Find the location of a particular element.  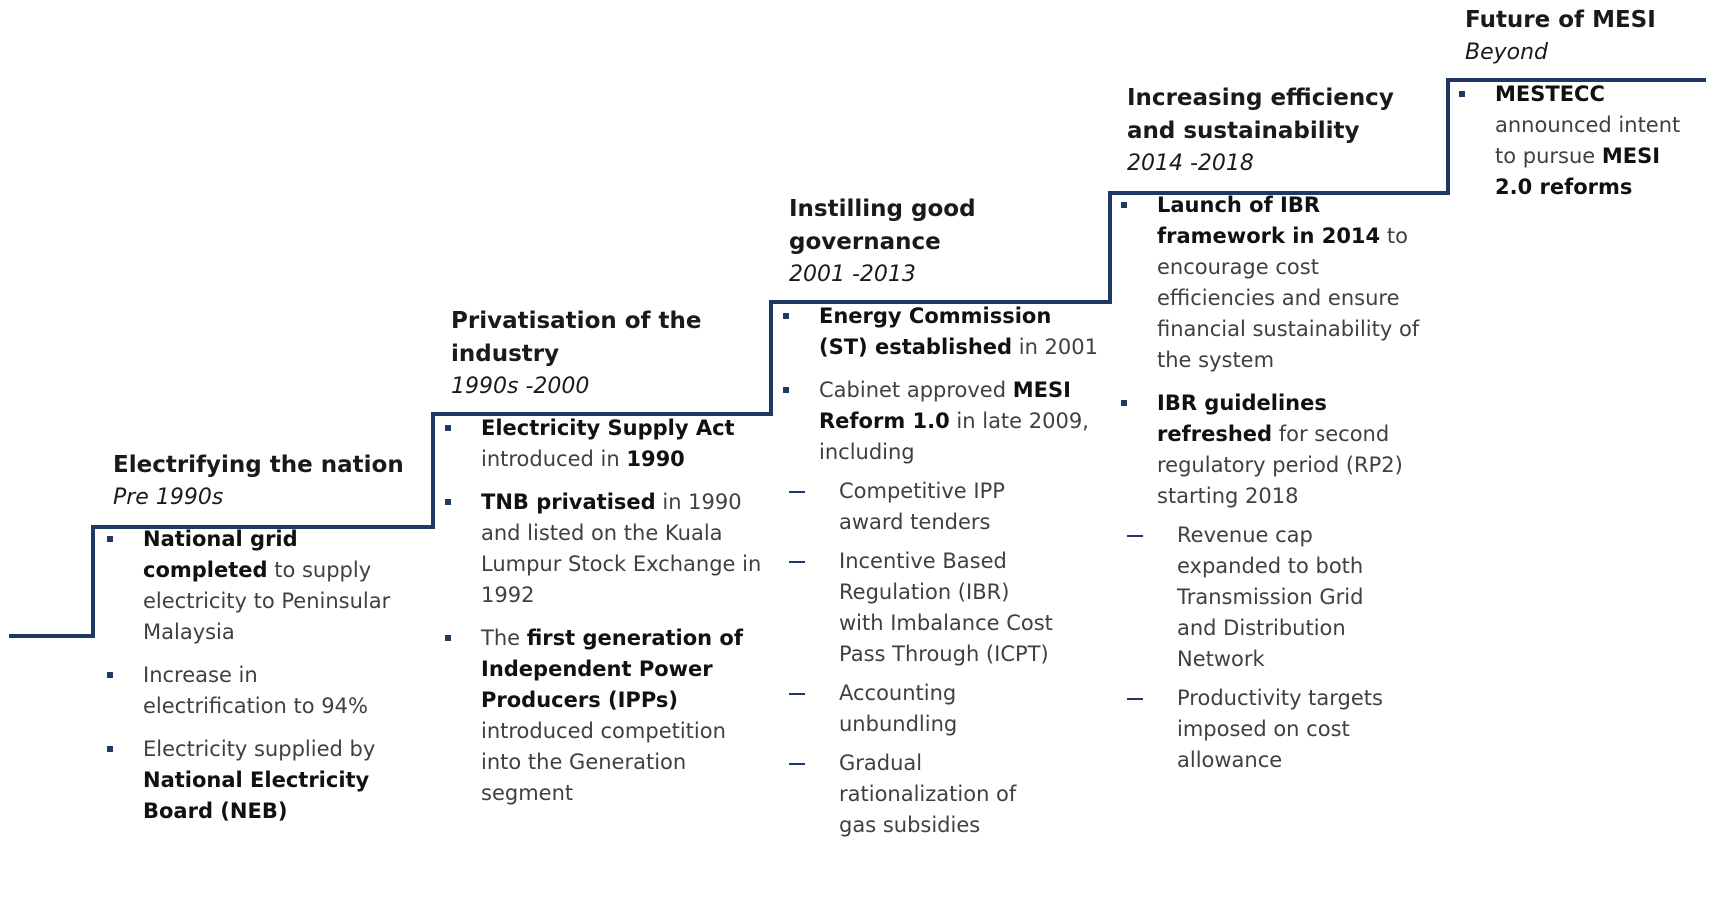

text: in late 2009, including is located at coordinates (954, 436).